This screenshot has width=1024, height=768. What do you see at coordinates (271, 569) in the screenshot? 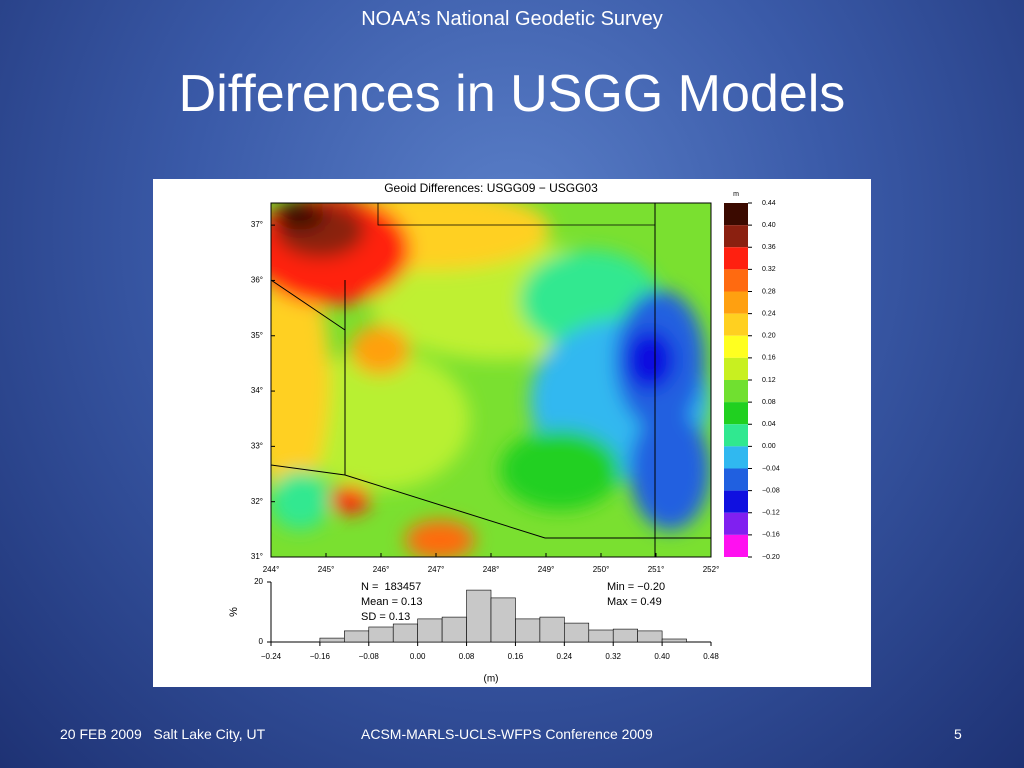
I see `x-tick-label: 244°` at bounding box center [271, 569].